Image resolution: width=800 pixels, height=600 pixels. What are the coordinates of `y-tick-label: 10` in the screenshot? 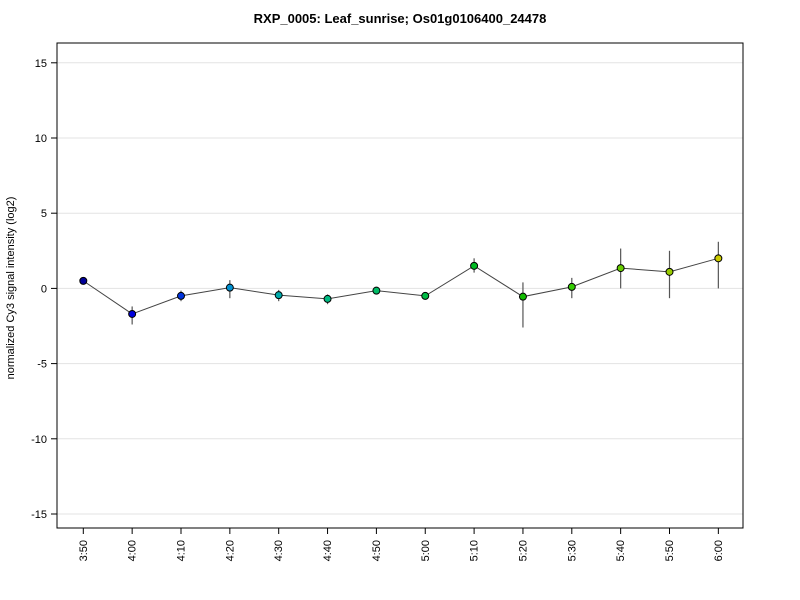 It's located at (41, 139).